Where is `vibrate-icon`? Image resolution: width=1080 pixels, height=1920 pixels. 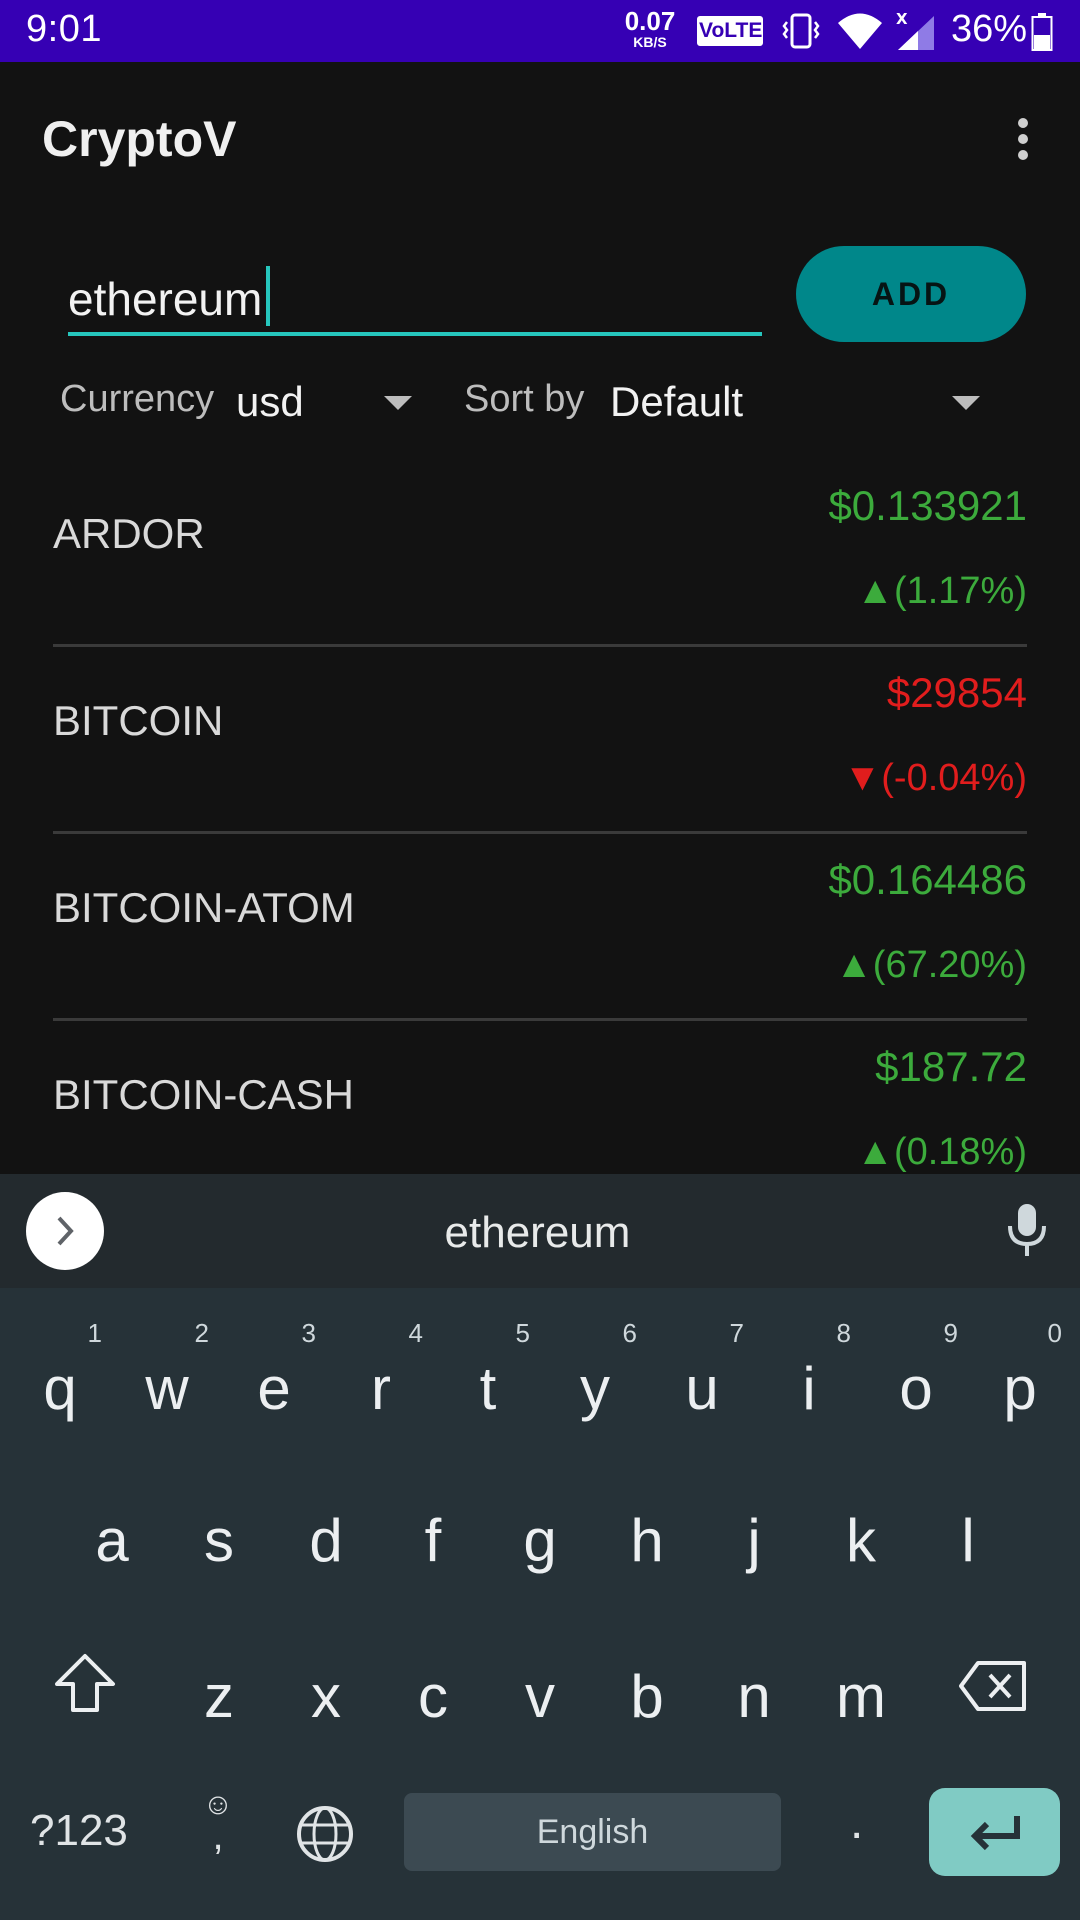
vibrate-icon is located at coordinates (801, 31).